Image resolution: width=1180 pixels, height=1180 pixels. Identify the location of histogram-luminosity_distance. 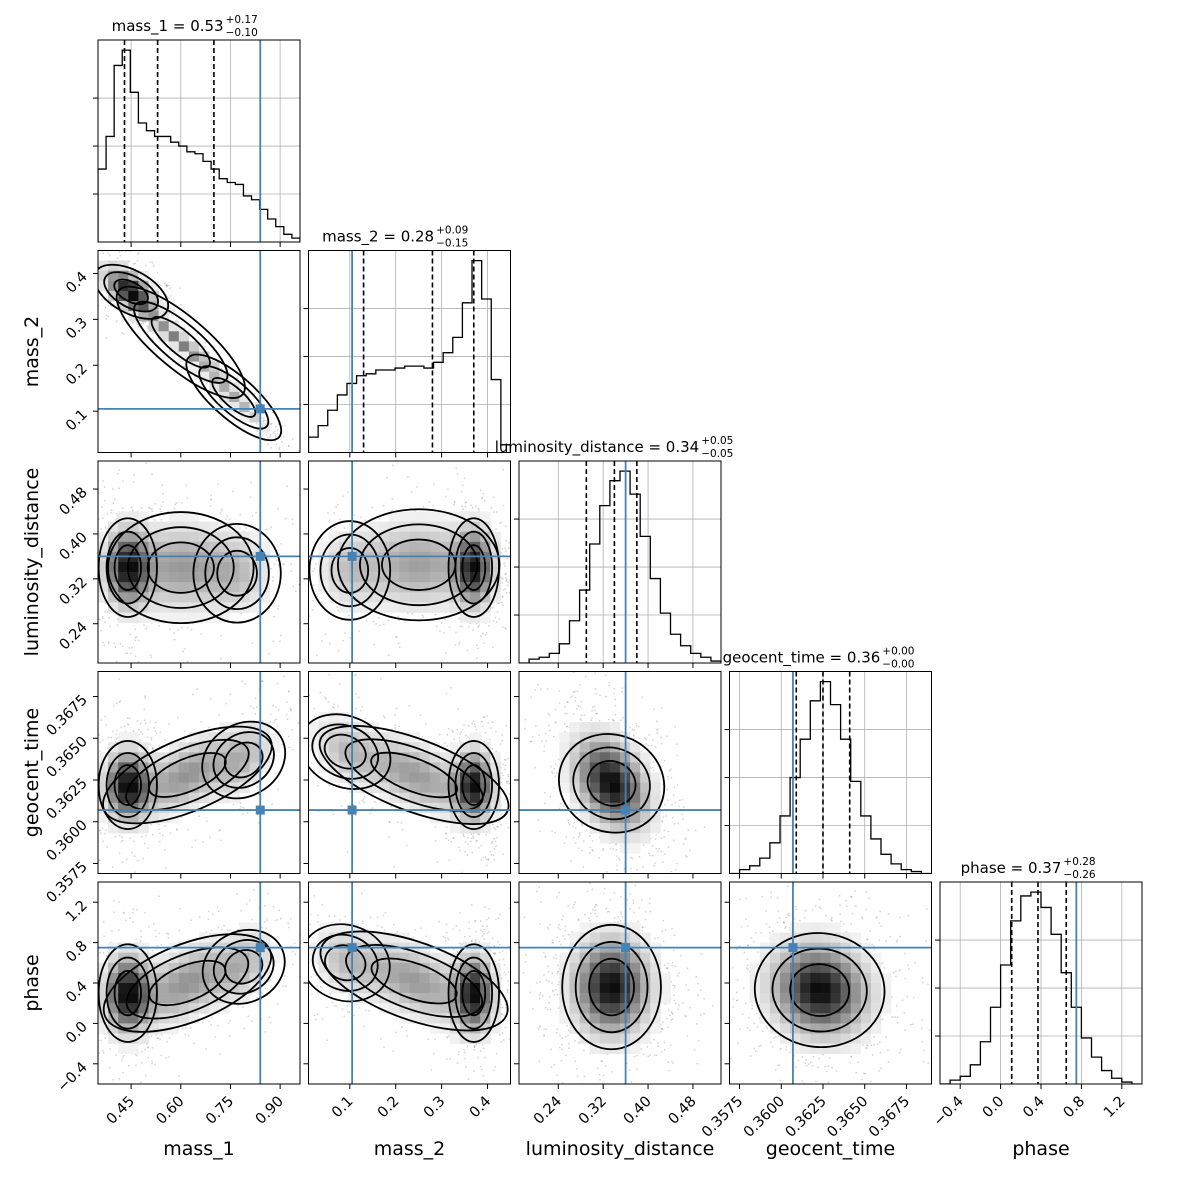
(620, 566).